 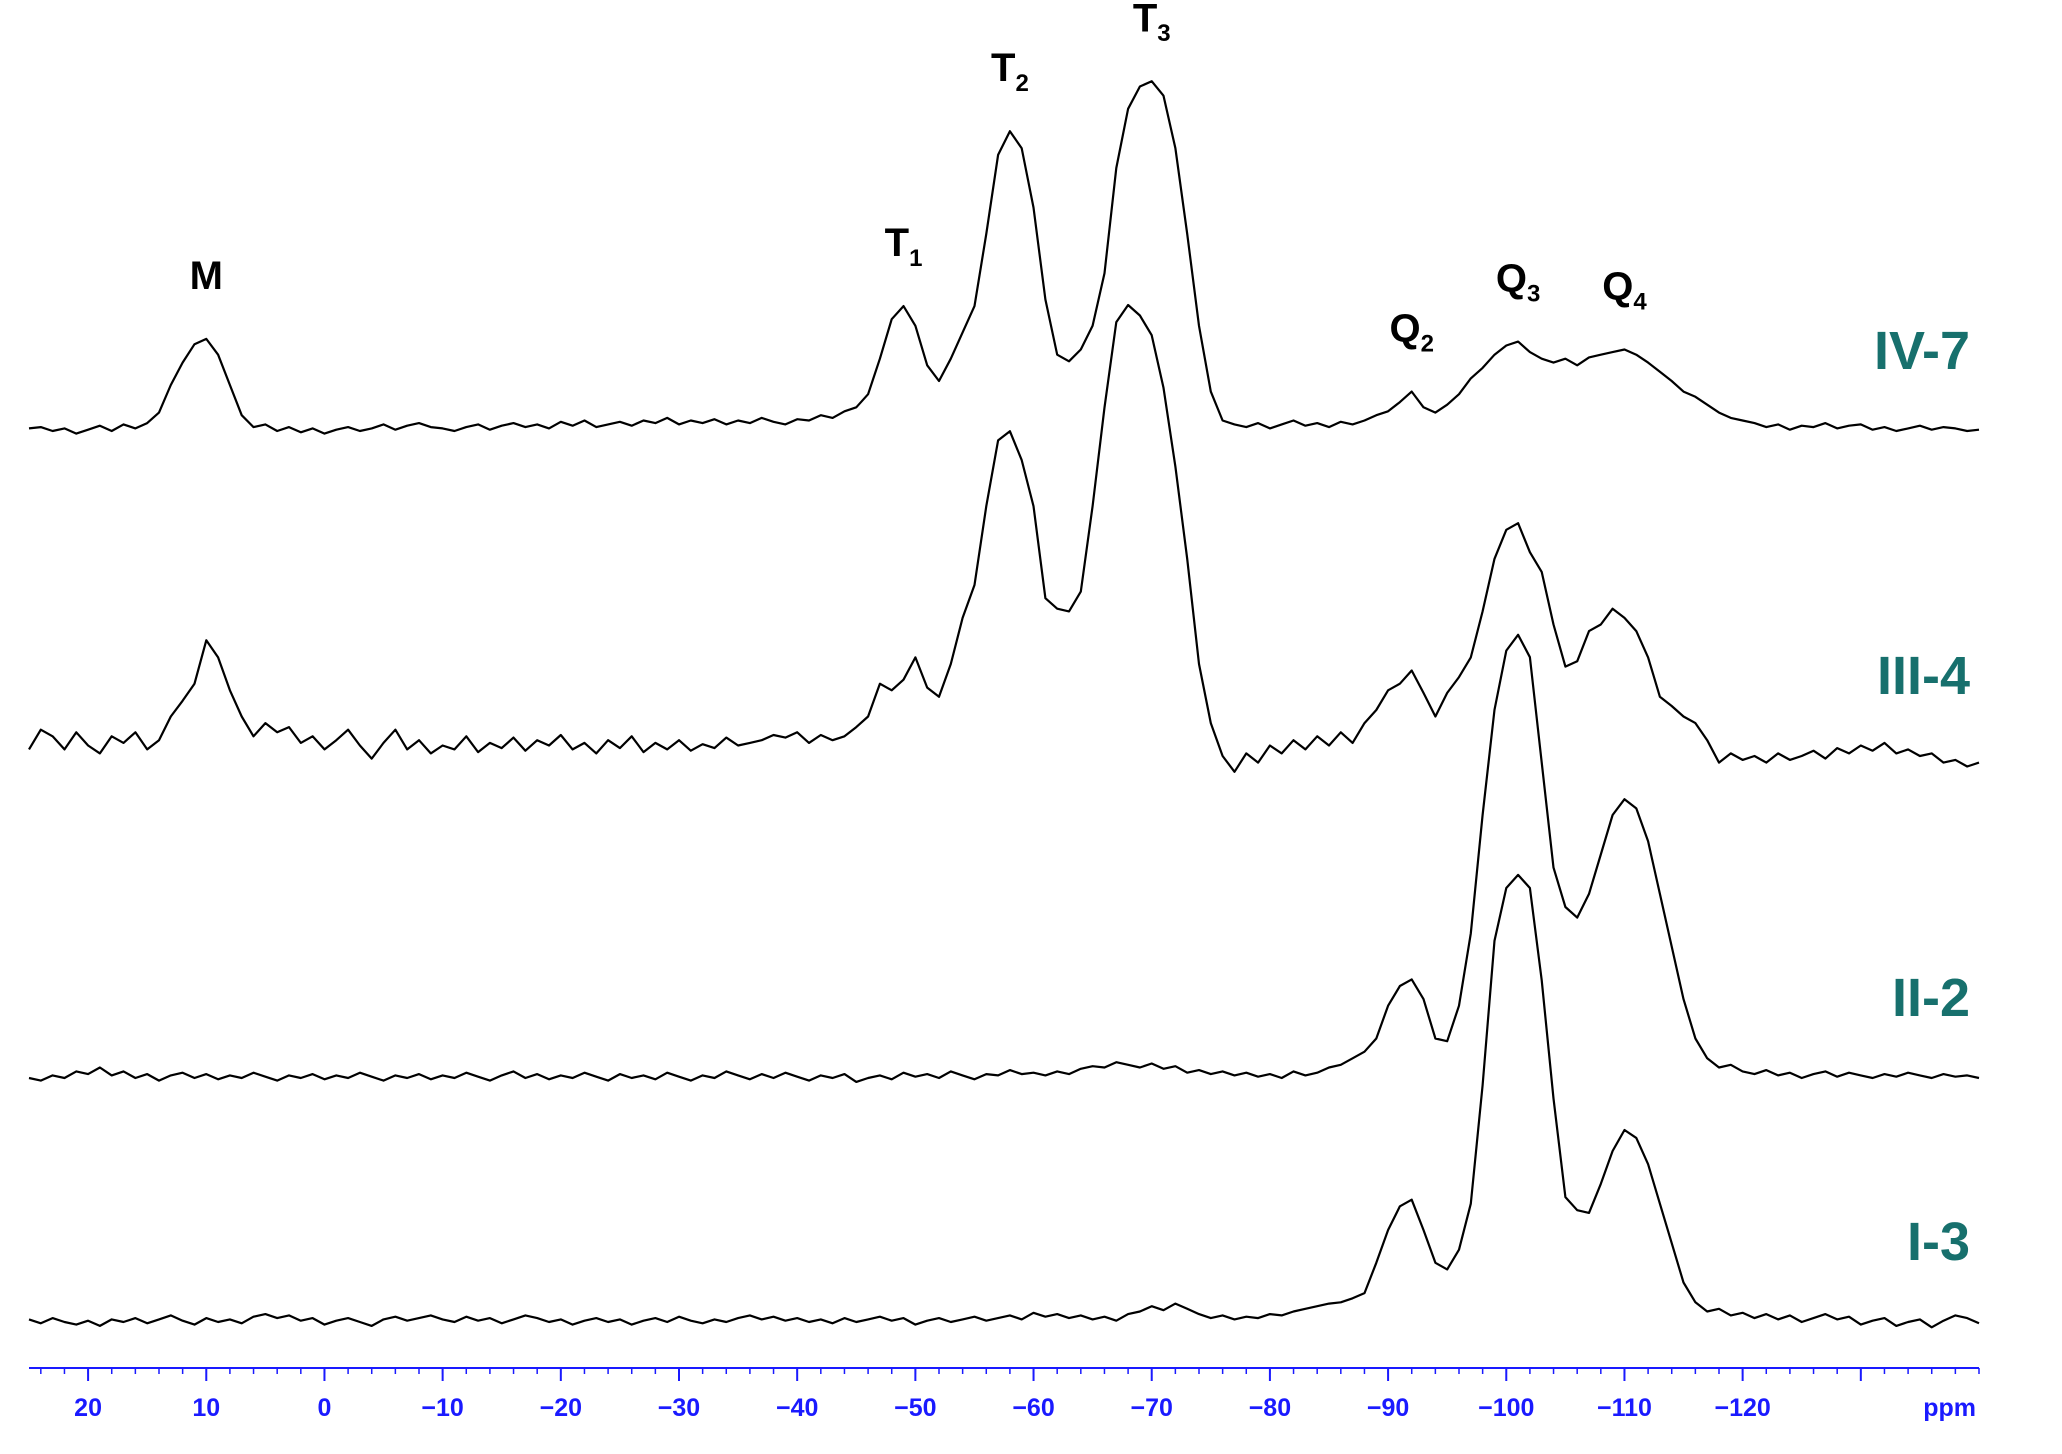 What do you see at coordinates (679, 1408) in the screenshot?
I see `x-tick-label: −30` at bounding box center [679, 1408].